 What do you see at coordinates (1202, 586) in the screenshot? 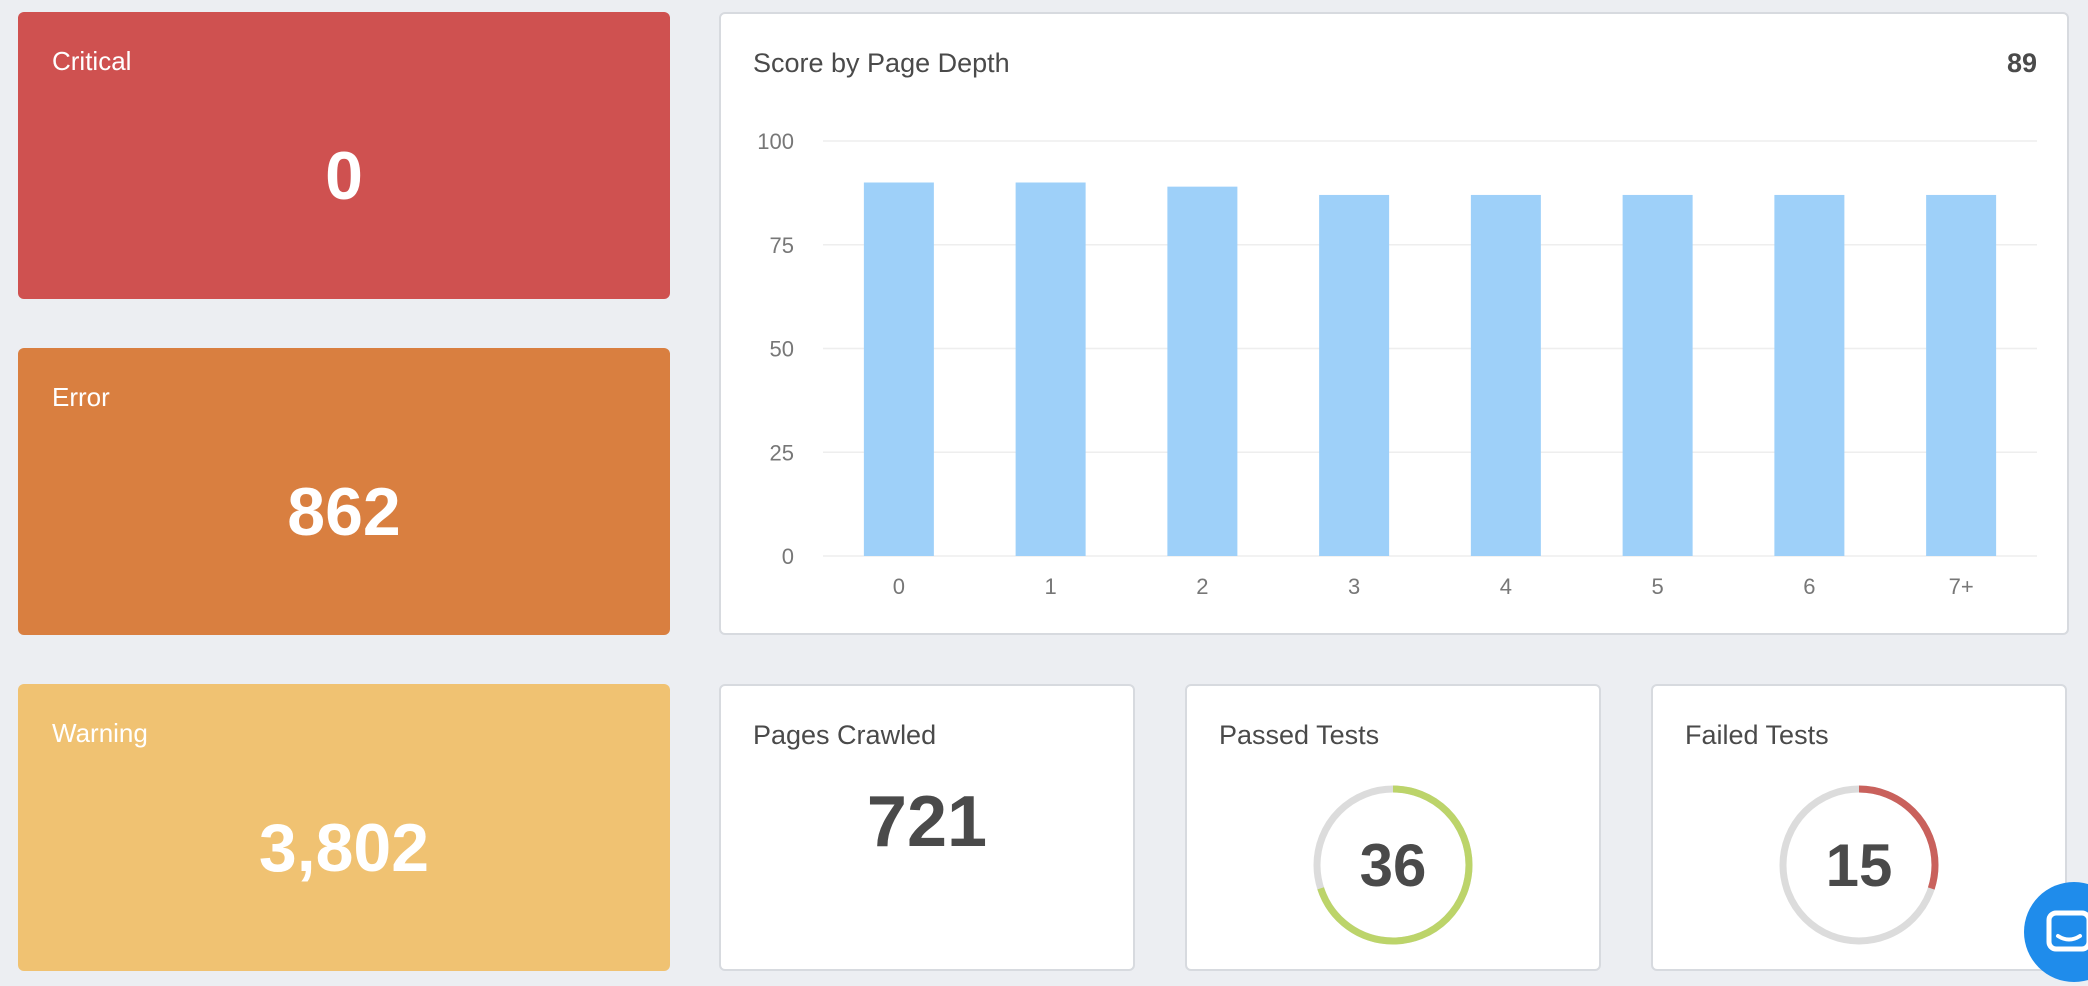
I see `x-tick-label: 2` at bounding box center [1202, 586].